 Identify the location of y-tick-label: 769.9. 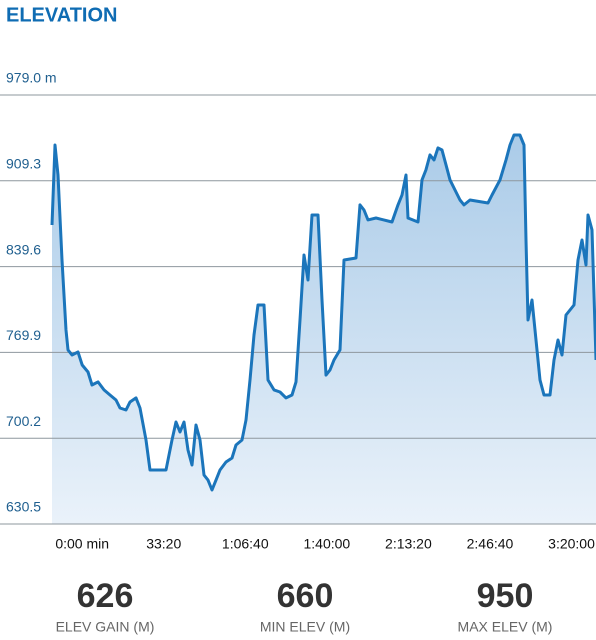
(23, 335).